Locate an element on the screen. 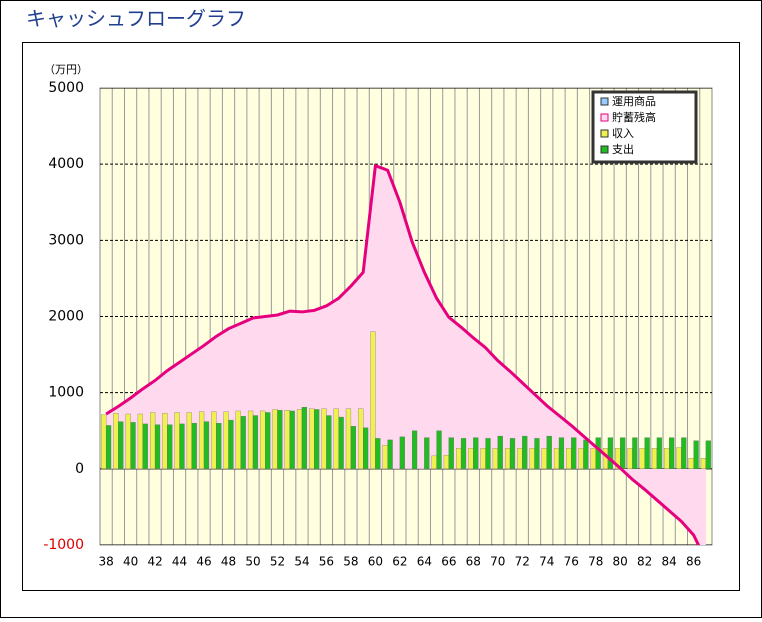 The height and width of the screenshot is (622, 762). legend-label: 貯蓄残高 is located at coordinates (634, 117).